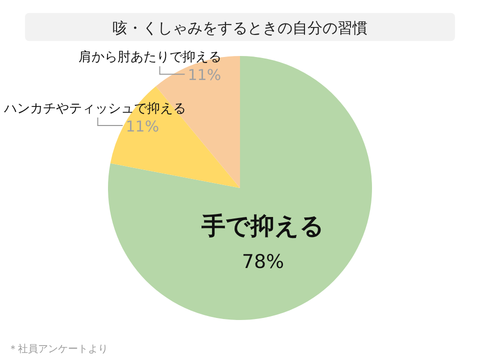 Image resolution: width=480 pixels, height=360 pixels. Describe the element at coordinates (262, 226) in the screenshot. I see `slice-label: 手で抑える` at that location.